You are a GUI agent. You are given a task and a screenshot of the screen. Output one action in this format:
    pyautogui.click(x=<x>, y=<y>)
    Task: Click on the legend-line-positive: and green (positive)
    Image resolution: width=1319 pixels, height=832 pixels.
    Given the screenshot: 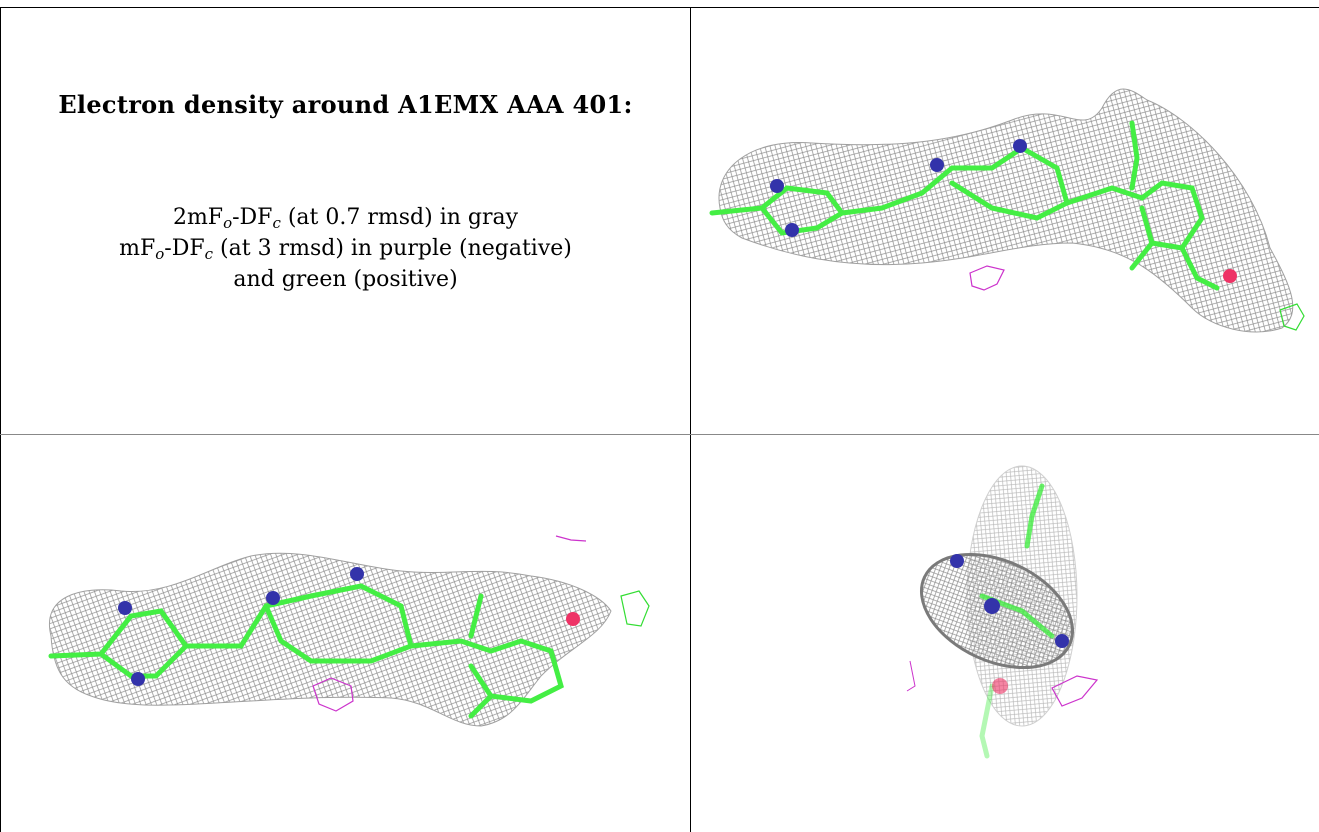 What is the action you would take?
    pyautogui.click(x=345, y=279)
    